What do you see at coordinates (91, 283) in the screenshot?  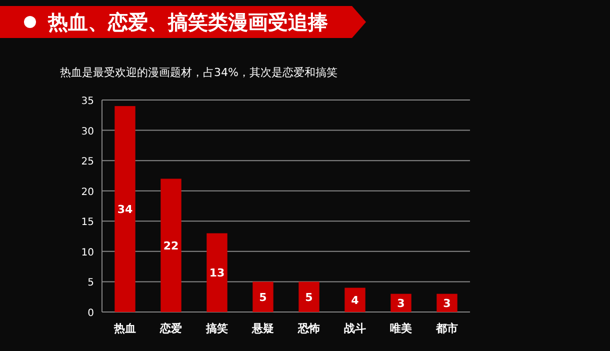 I see `y-tick-label: 5` at bounding box center [91, 283].